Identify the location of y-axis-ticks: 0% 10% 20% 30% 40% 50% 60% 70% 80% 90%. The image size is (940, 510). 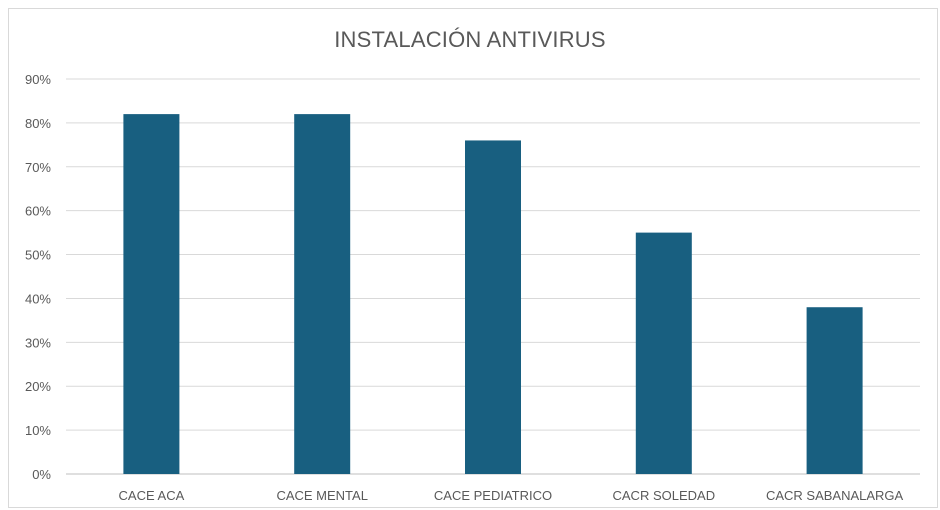
(38, 277).